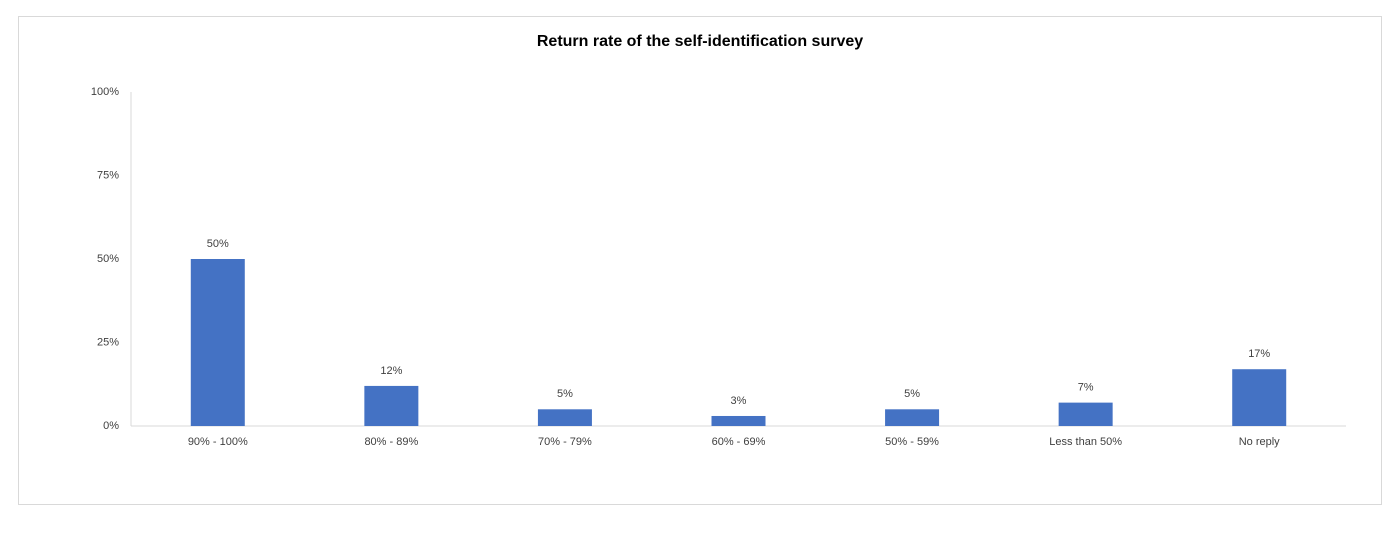  I want to click on x-tick-label: 50% - 59%, so click(912, 442).